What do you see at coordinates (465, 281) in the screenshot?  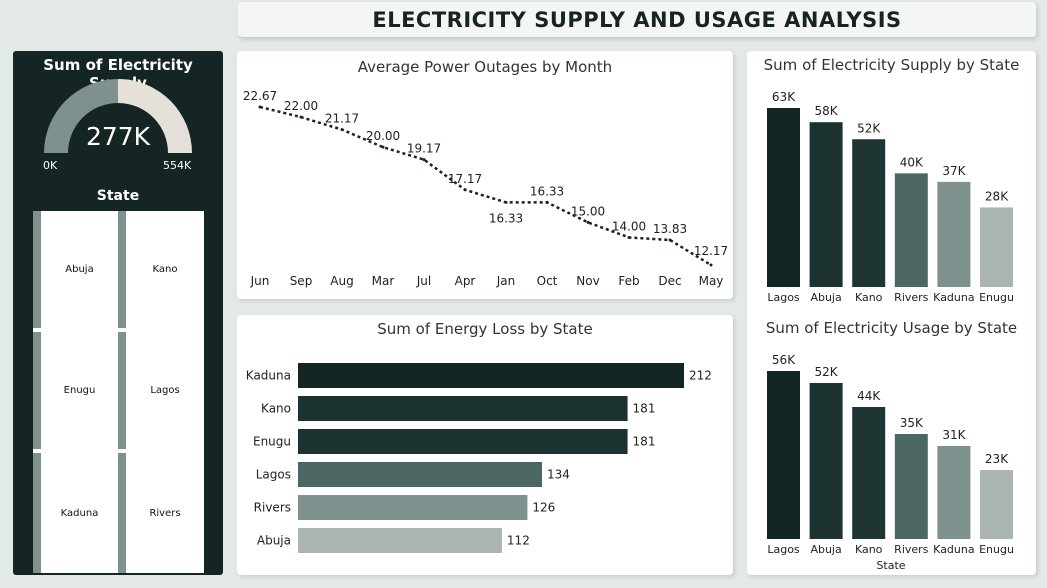 I see `month-tick-label: Apr` at bounding box center [465, 281].